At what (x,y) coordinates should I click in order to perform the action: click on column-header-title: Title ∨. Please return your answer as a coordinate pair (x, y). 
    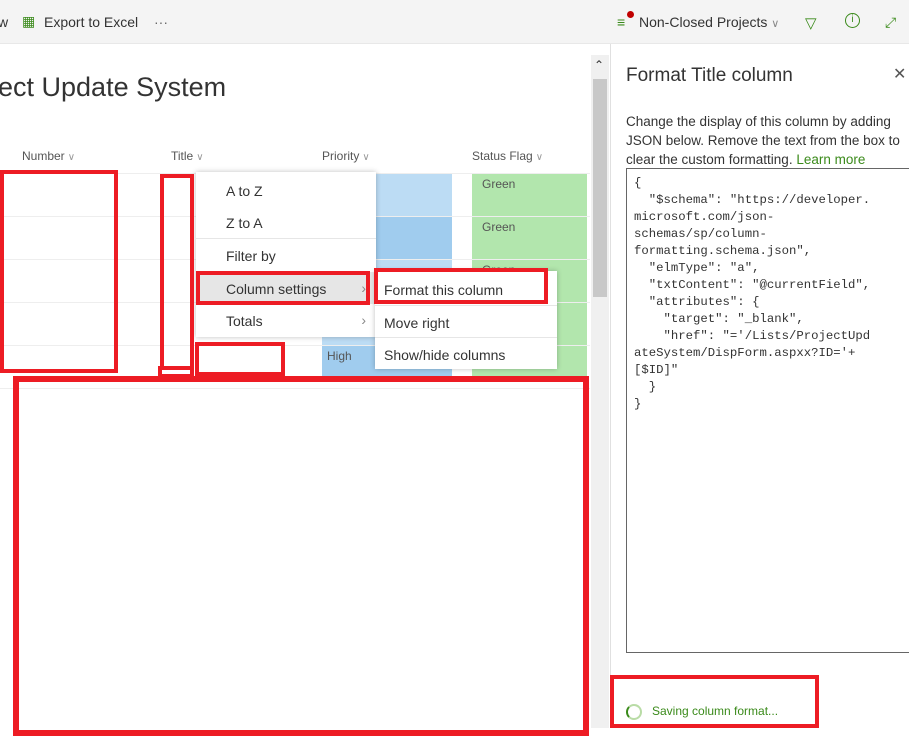
    Looking at the image, I should click on (187, 156).